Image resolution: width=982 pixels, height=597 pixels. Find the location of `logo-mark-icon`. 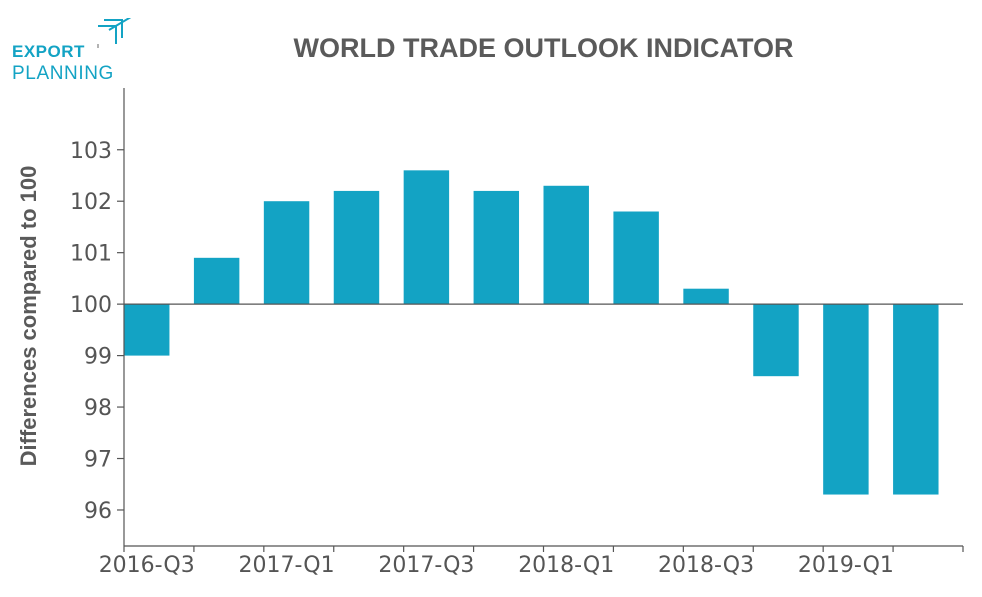

logo-mark-icon is located at coordinates (114, 33).